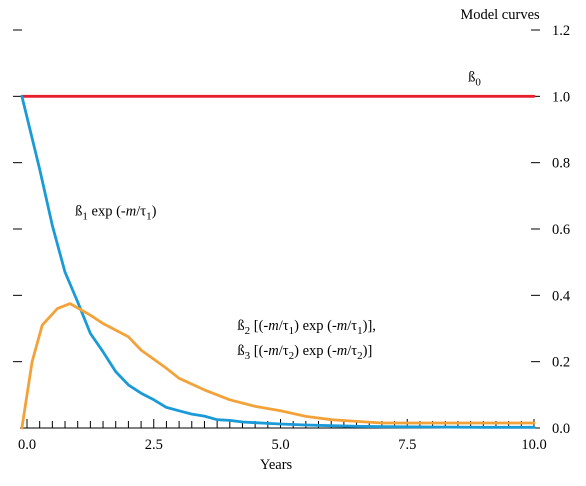 Image resolution: width=586 pixels, height=486 pixels. What do you see at coordinates (154, 445) in the screenshot?
I see `x-tick-label: 2.5` at bounding box center [154, 445].